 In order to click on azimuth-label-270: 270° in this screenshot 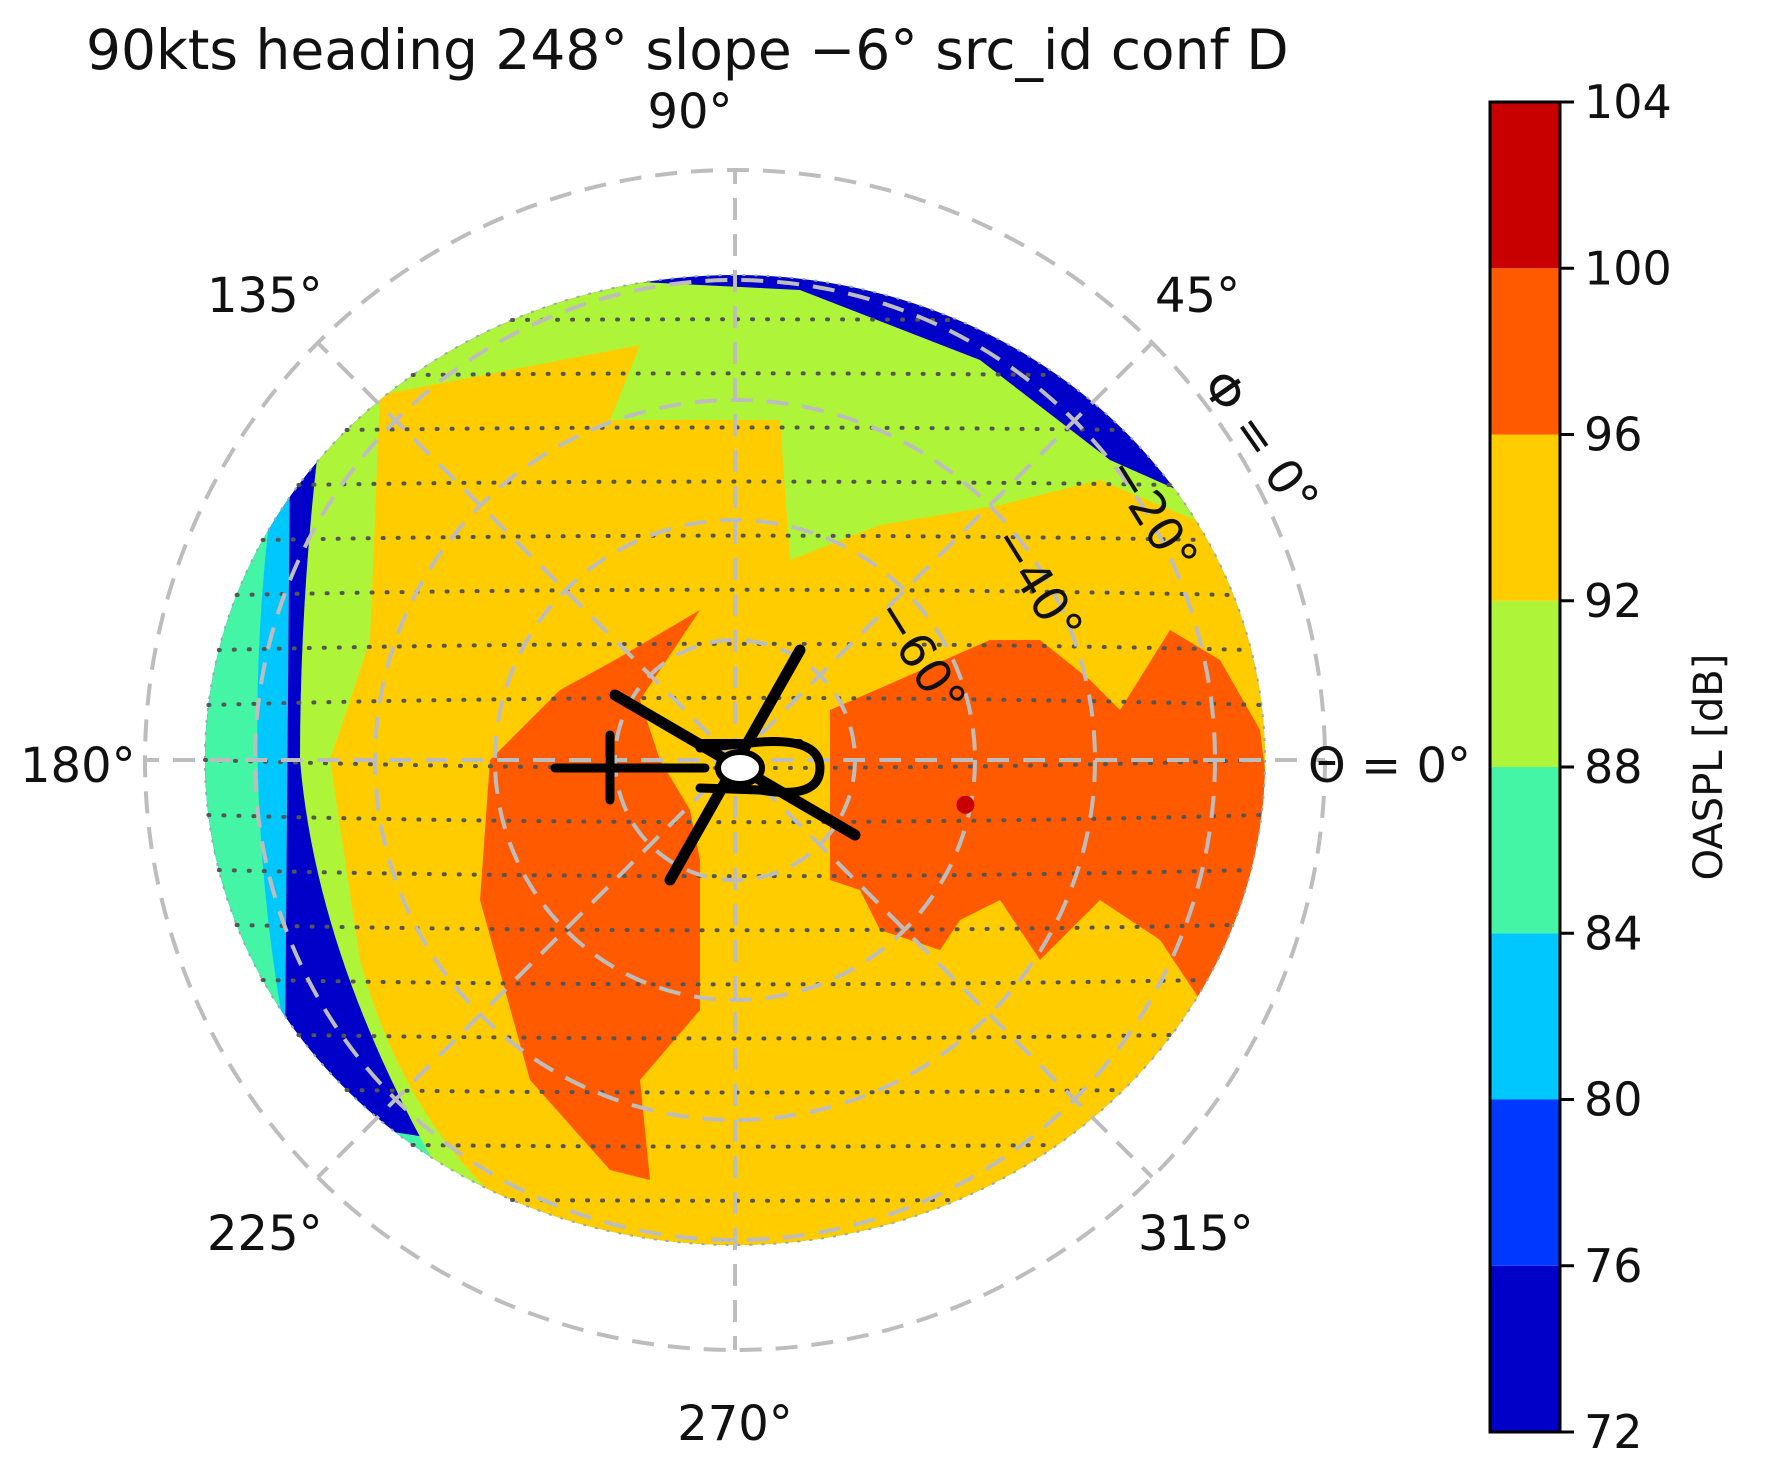, I will do `click(735, 1424)`.